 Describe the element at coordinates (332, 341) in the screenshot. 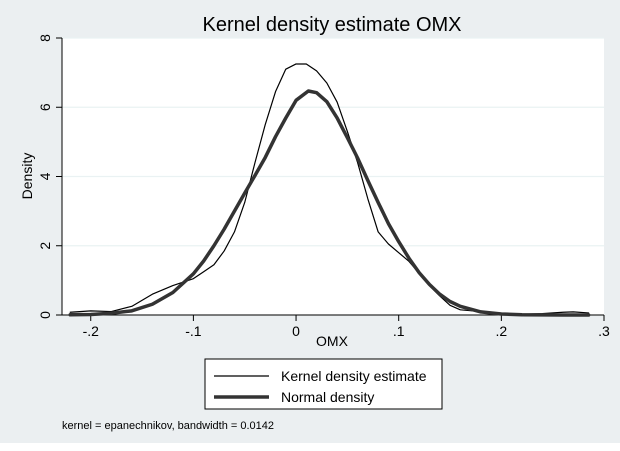

I see `x-axis-title: OMX` at that location.